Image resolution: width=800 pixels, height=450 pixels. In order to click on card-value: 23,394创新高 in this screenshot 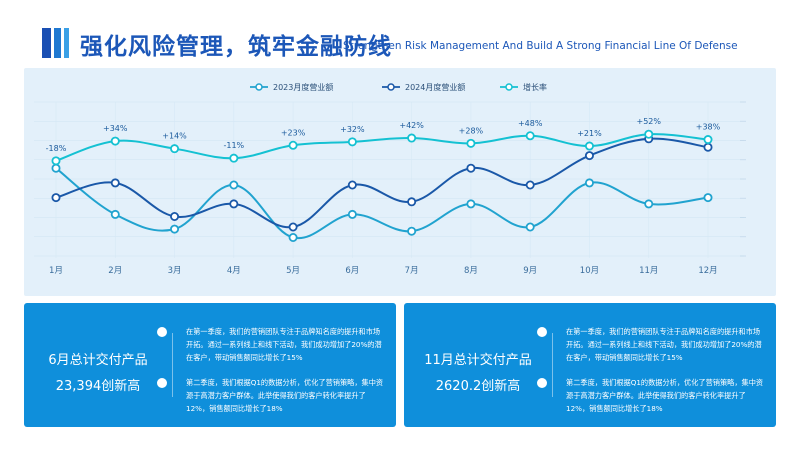, I will do `click(98, 386)`.